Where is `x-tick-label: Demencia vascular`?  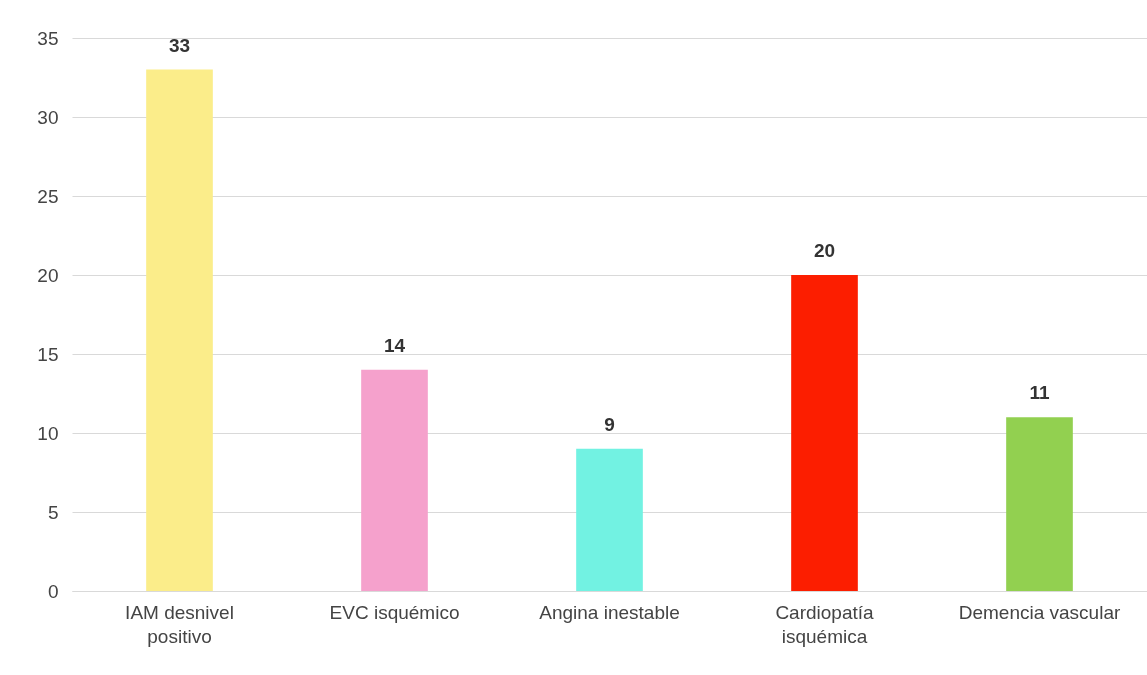
x-tick-label: Demencia vascular is located at coordinates (1039, 612).